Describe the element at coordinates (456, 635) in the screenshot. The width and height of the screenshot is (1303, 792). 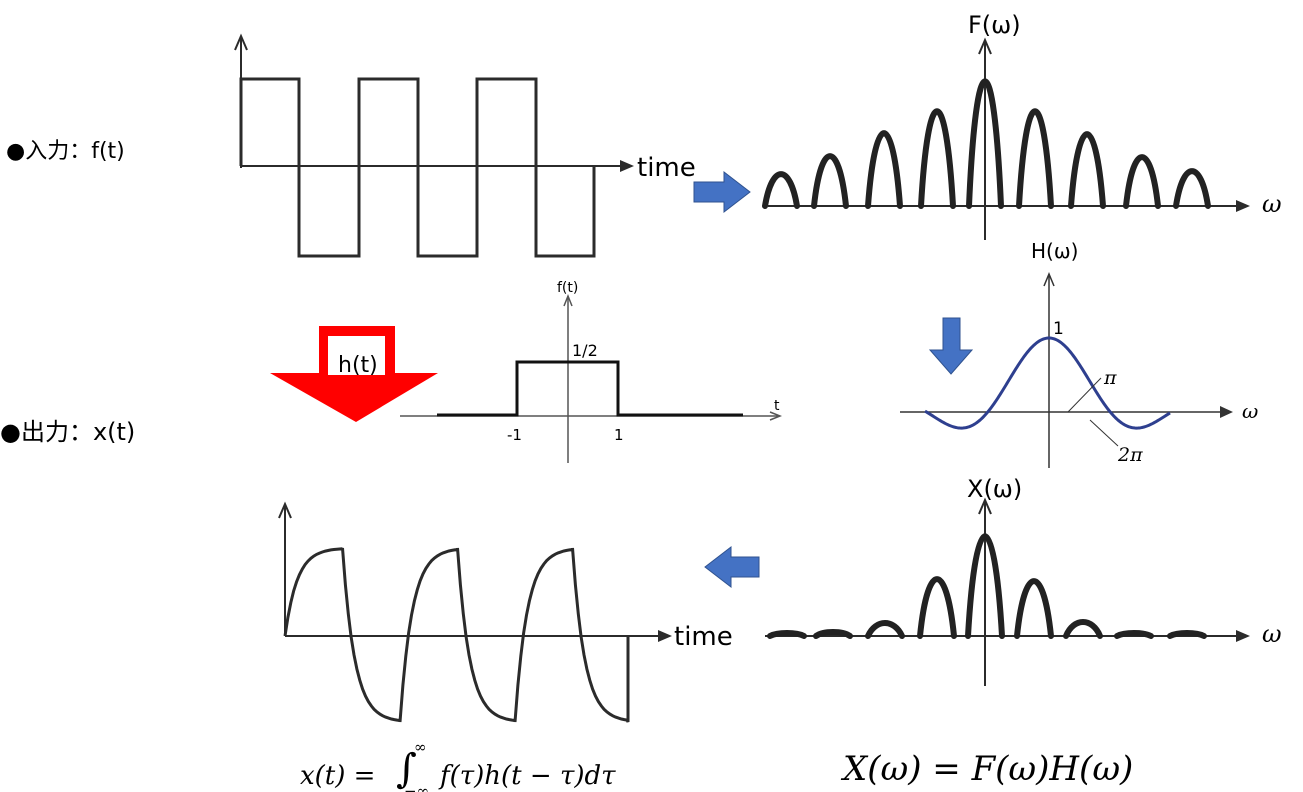
I see `output-filtered-wave` at that location.